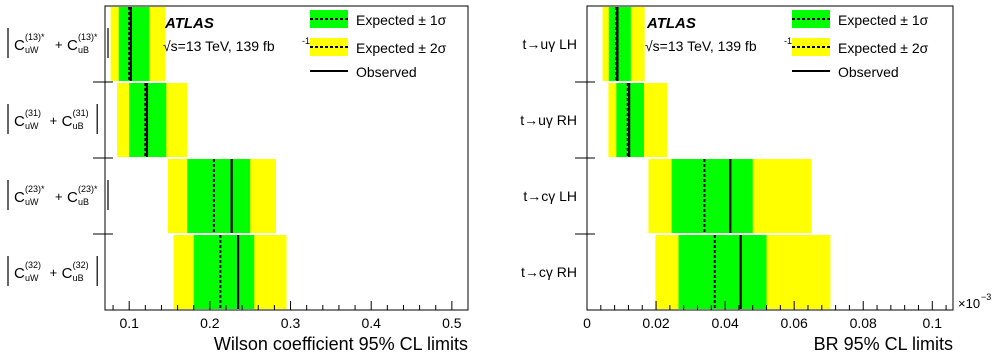 The height and width of the screenshot is (355, 1003). What do you see at coordinates (587, 323) in the screenshot?
I see `x-tick-label: 0` at bounding box center [587, 323].